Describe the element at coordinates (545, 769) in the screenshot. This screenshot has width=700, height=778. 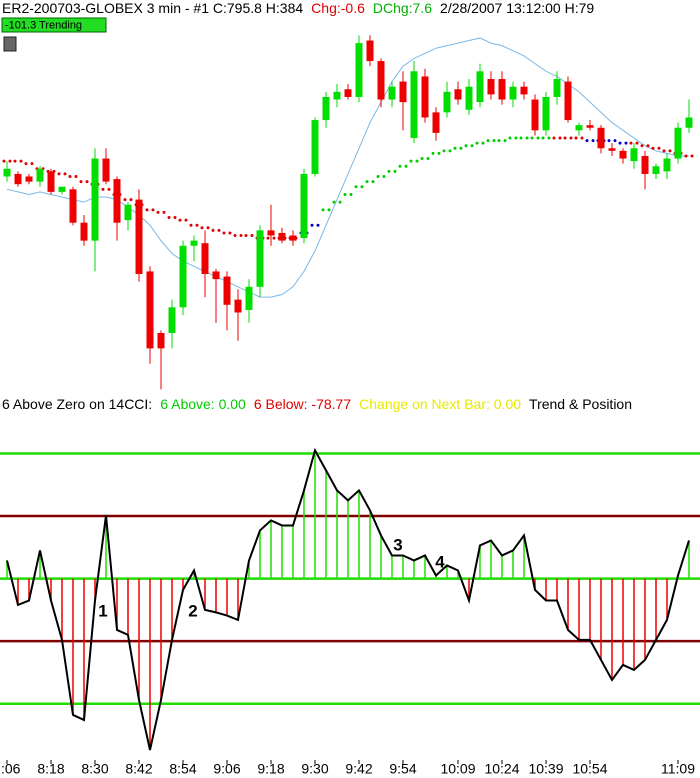
I see `x-tick-label: 10:39` at that location.